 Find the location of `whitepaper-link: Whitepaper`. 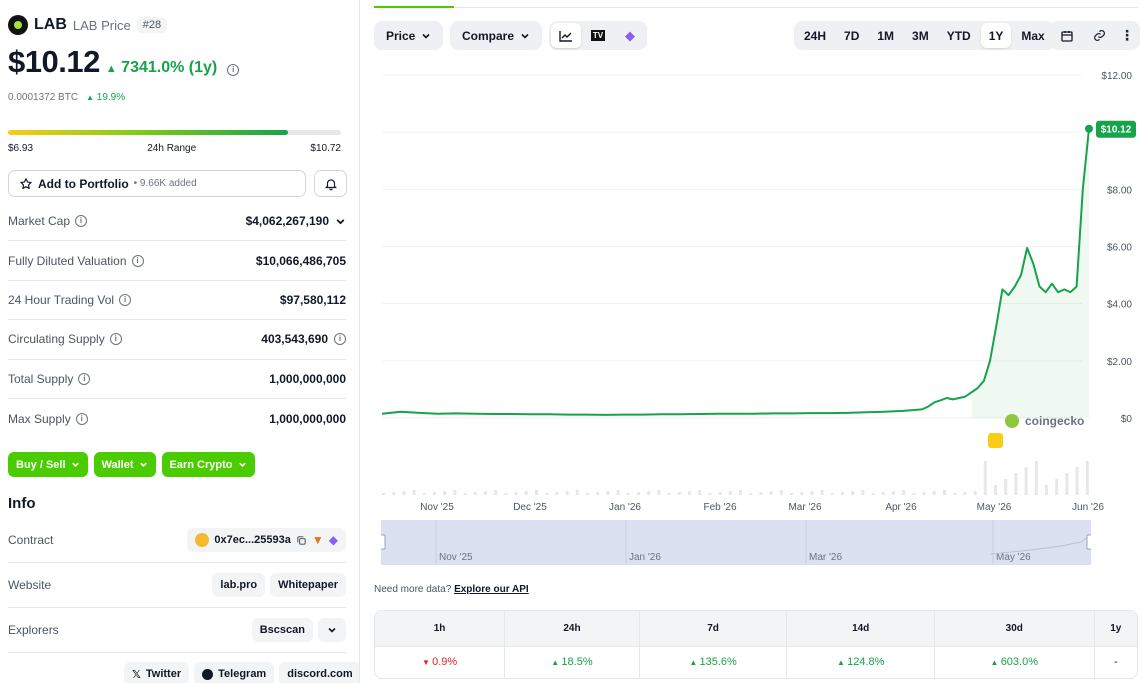

whitepaper-link: Whitepaper is located at coordinates (308, 585).